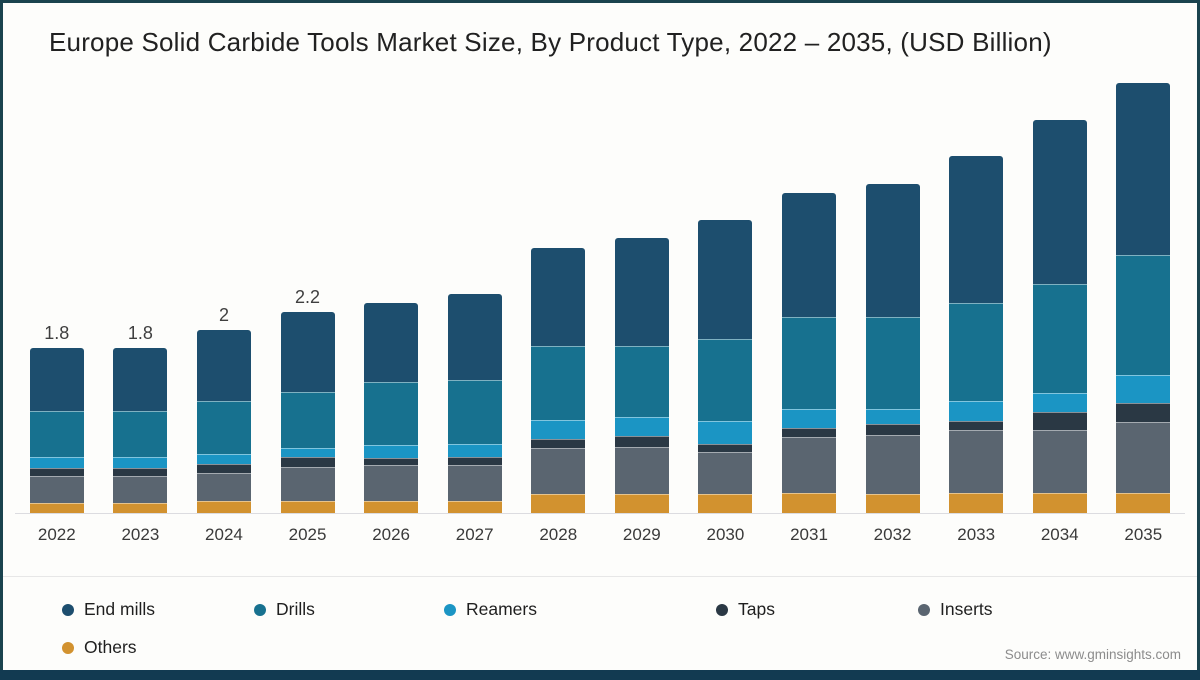 Image resolution: width=1200 pixels, height=680 pixels. What do you see at coordinates (141, 288) in the screenshot?
I see `bar-group-2023: 1.8` at bounding box center [141, 288].